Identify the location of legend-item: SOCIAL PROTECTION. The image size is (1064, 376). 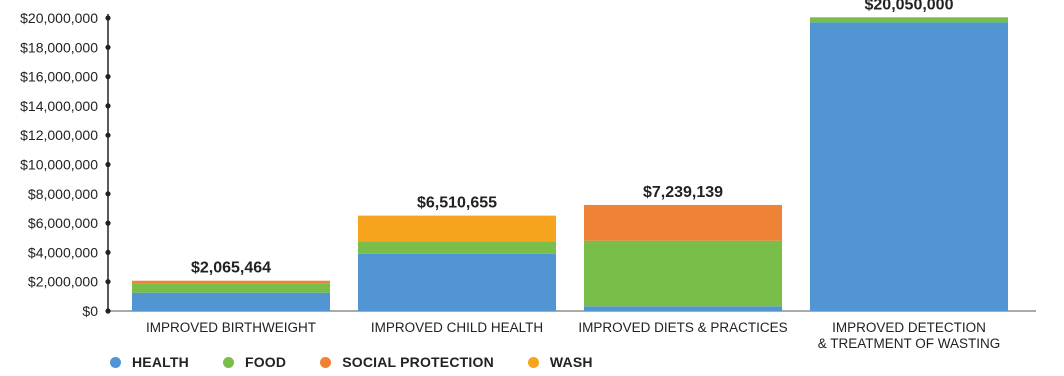
(407, 362).